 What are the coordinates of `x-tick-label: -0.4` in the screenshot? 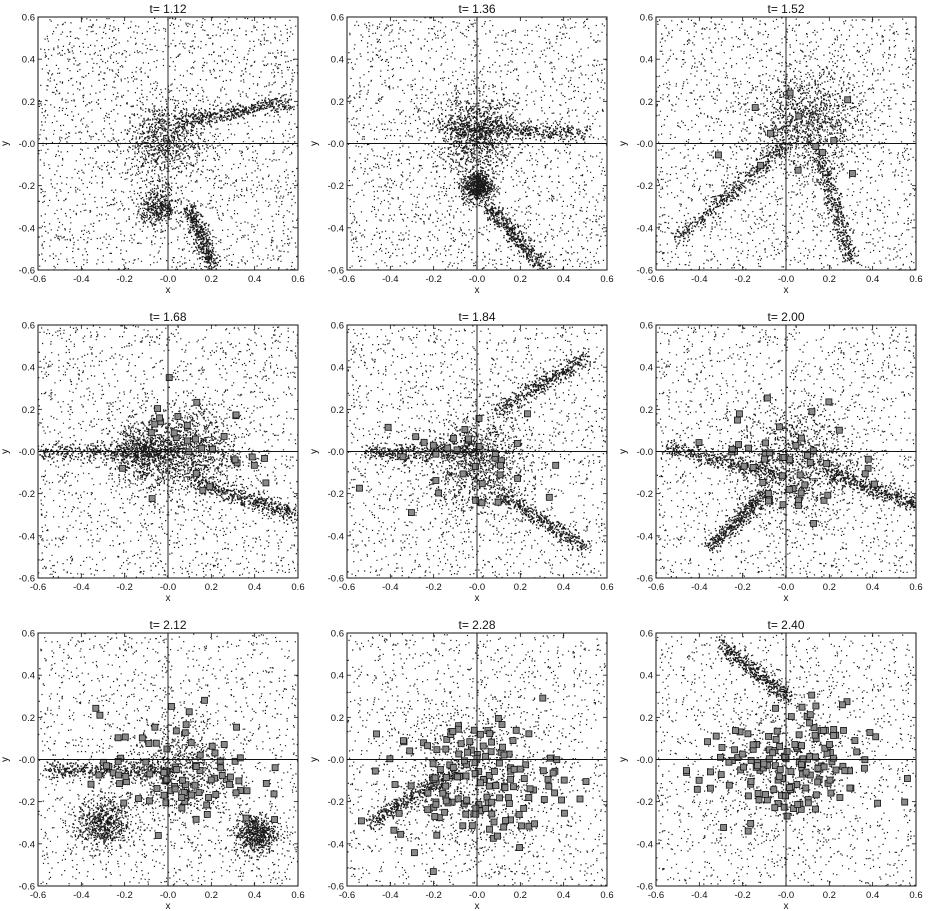 It's located at (699, 279).